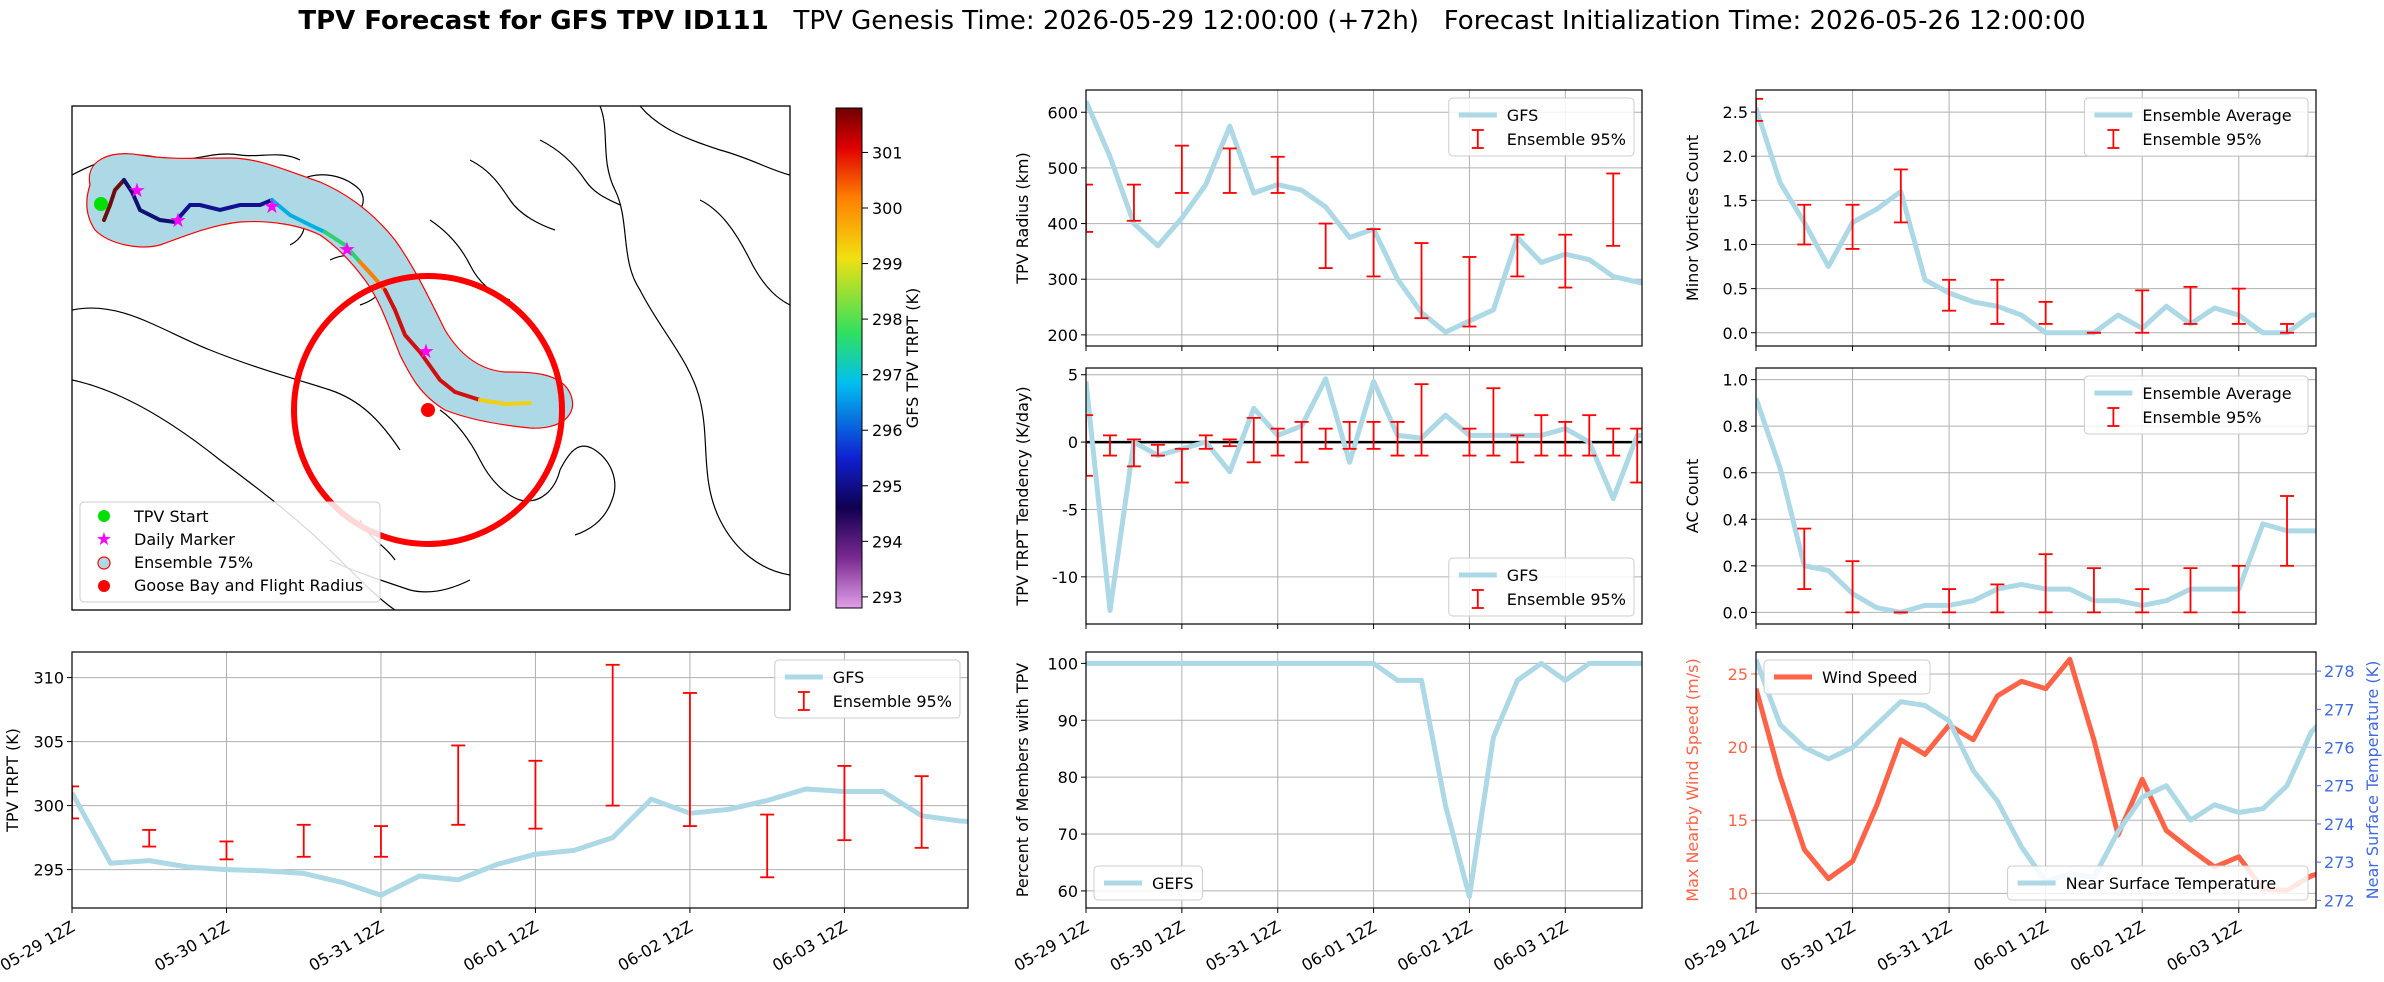 This screenshot has width=2384, height=982. What do you see at coordinates (2216, 115) in the screenshot?
I see `legend-label: Ensemble Average` at bounding box center [2216, 115].